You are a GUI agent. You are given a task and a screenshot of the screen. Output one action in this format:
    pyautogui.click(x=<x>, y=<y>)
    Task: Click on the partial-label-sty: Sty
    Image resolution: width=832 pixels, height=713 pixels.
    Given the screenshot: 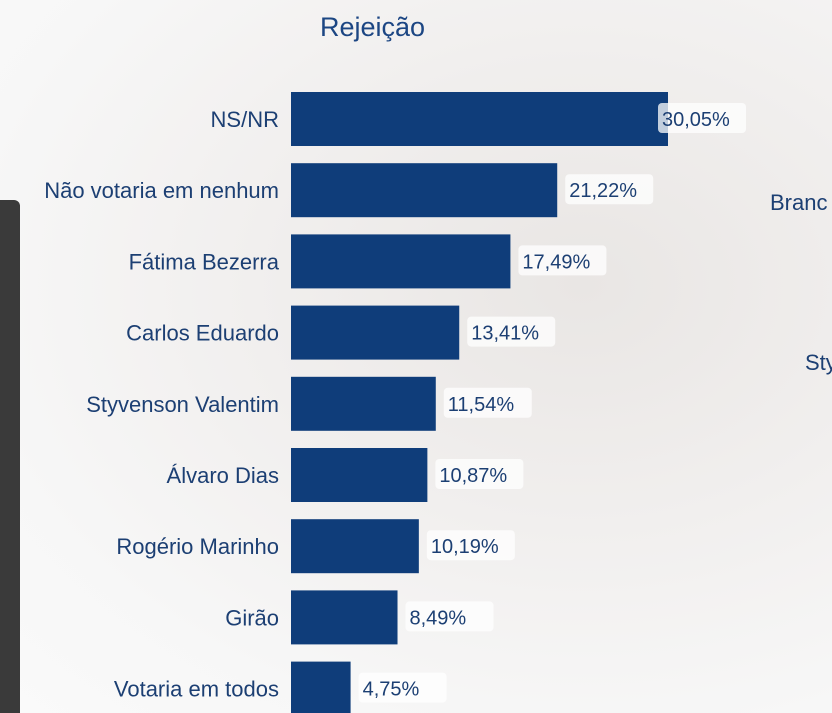 What is the action you would take?
    pyautogui.click(x=818, y=362)
    